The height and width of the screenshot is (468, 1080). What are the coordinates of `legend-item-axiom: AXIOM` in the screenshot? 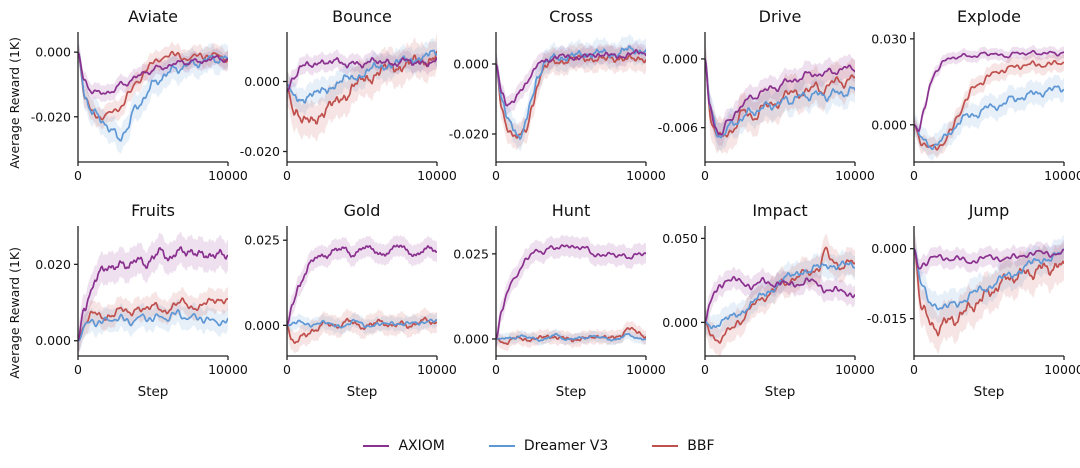 It's located at (404, 446).